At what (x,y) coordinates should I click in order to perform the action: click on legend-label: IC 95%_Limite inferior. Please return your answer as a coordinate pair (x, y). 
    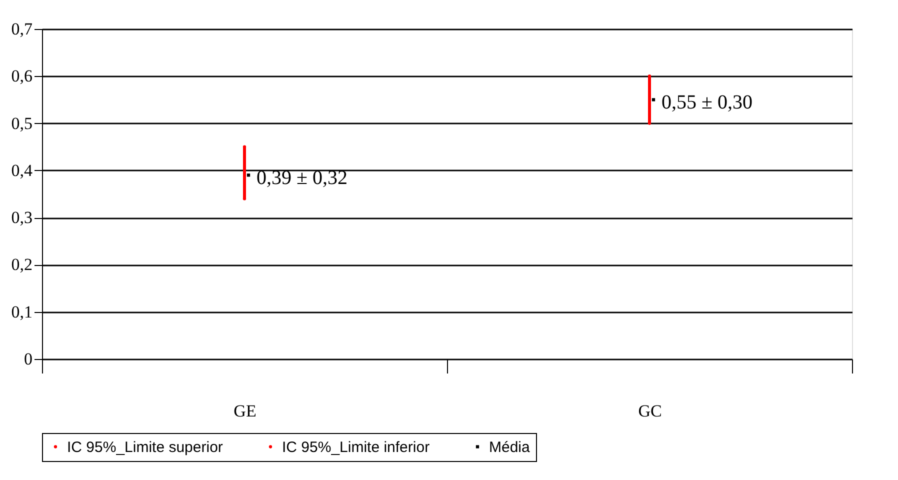
    Looking at the image, I should click on (356, 447).